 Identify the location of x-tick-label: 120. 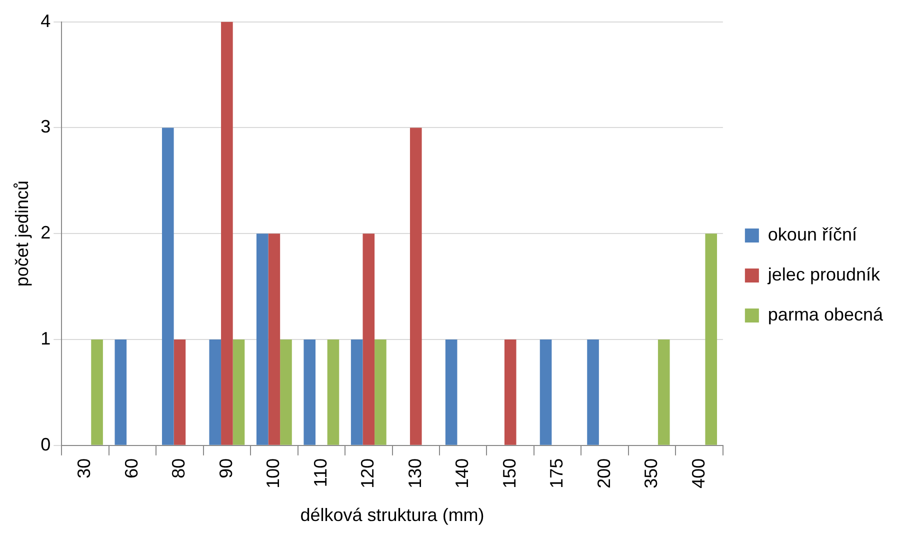
(368, 473).